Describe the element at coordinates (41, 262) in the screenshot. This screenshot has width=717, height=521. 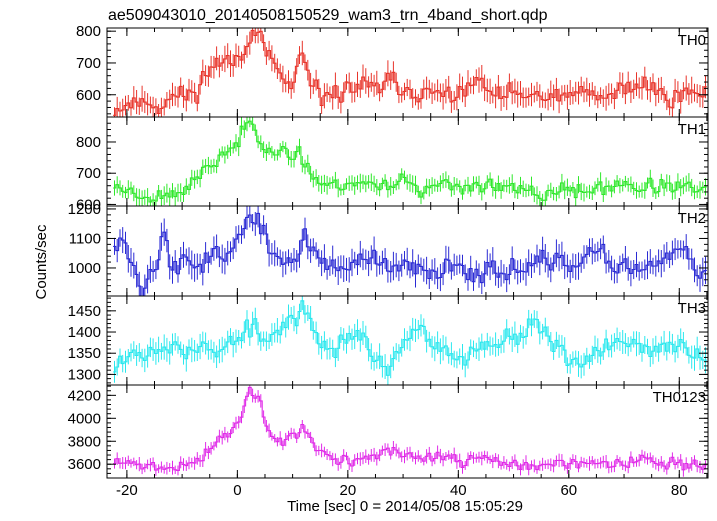
I see `y-axis-label: Counts/sec` at that location.